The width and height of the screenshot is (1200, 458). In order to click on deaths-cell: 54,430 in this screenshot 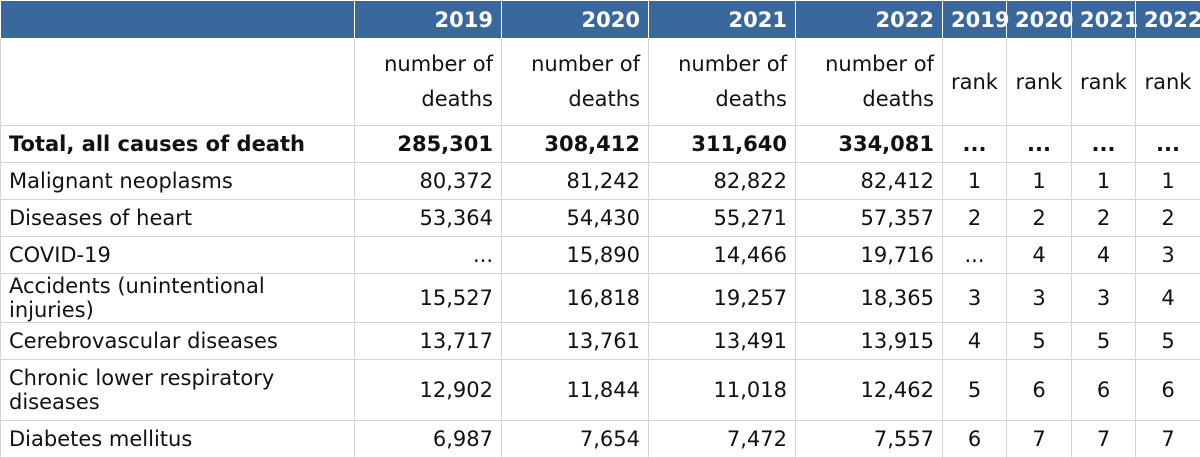, I will do `click(575, 218)`.